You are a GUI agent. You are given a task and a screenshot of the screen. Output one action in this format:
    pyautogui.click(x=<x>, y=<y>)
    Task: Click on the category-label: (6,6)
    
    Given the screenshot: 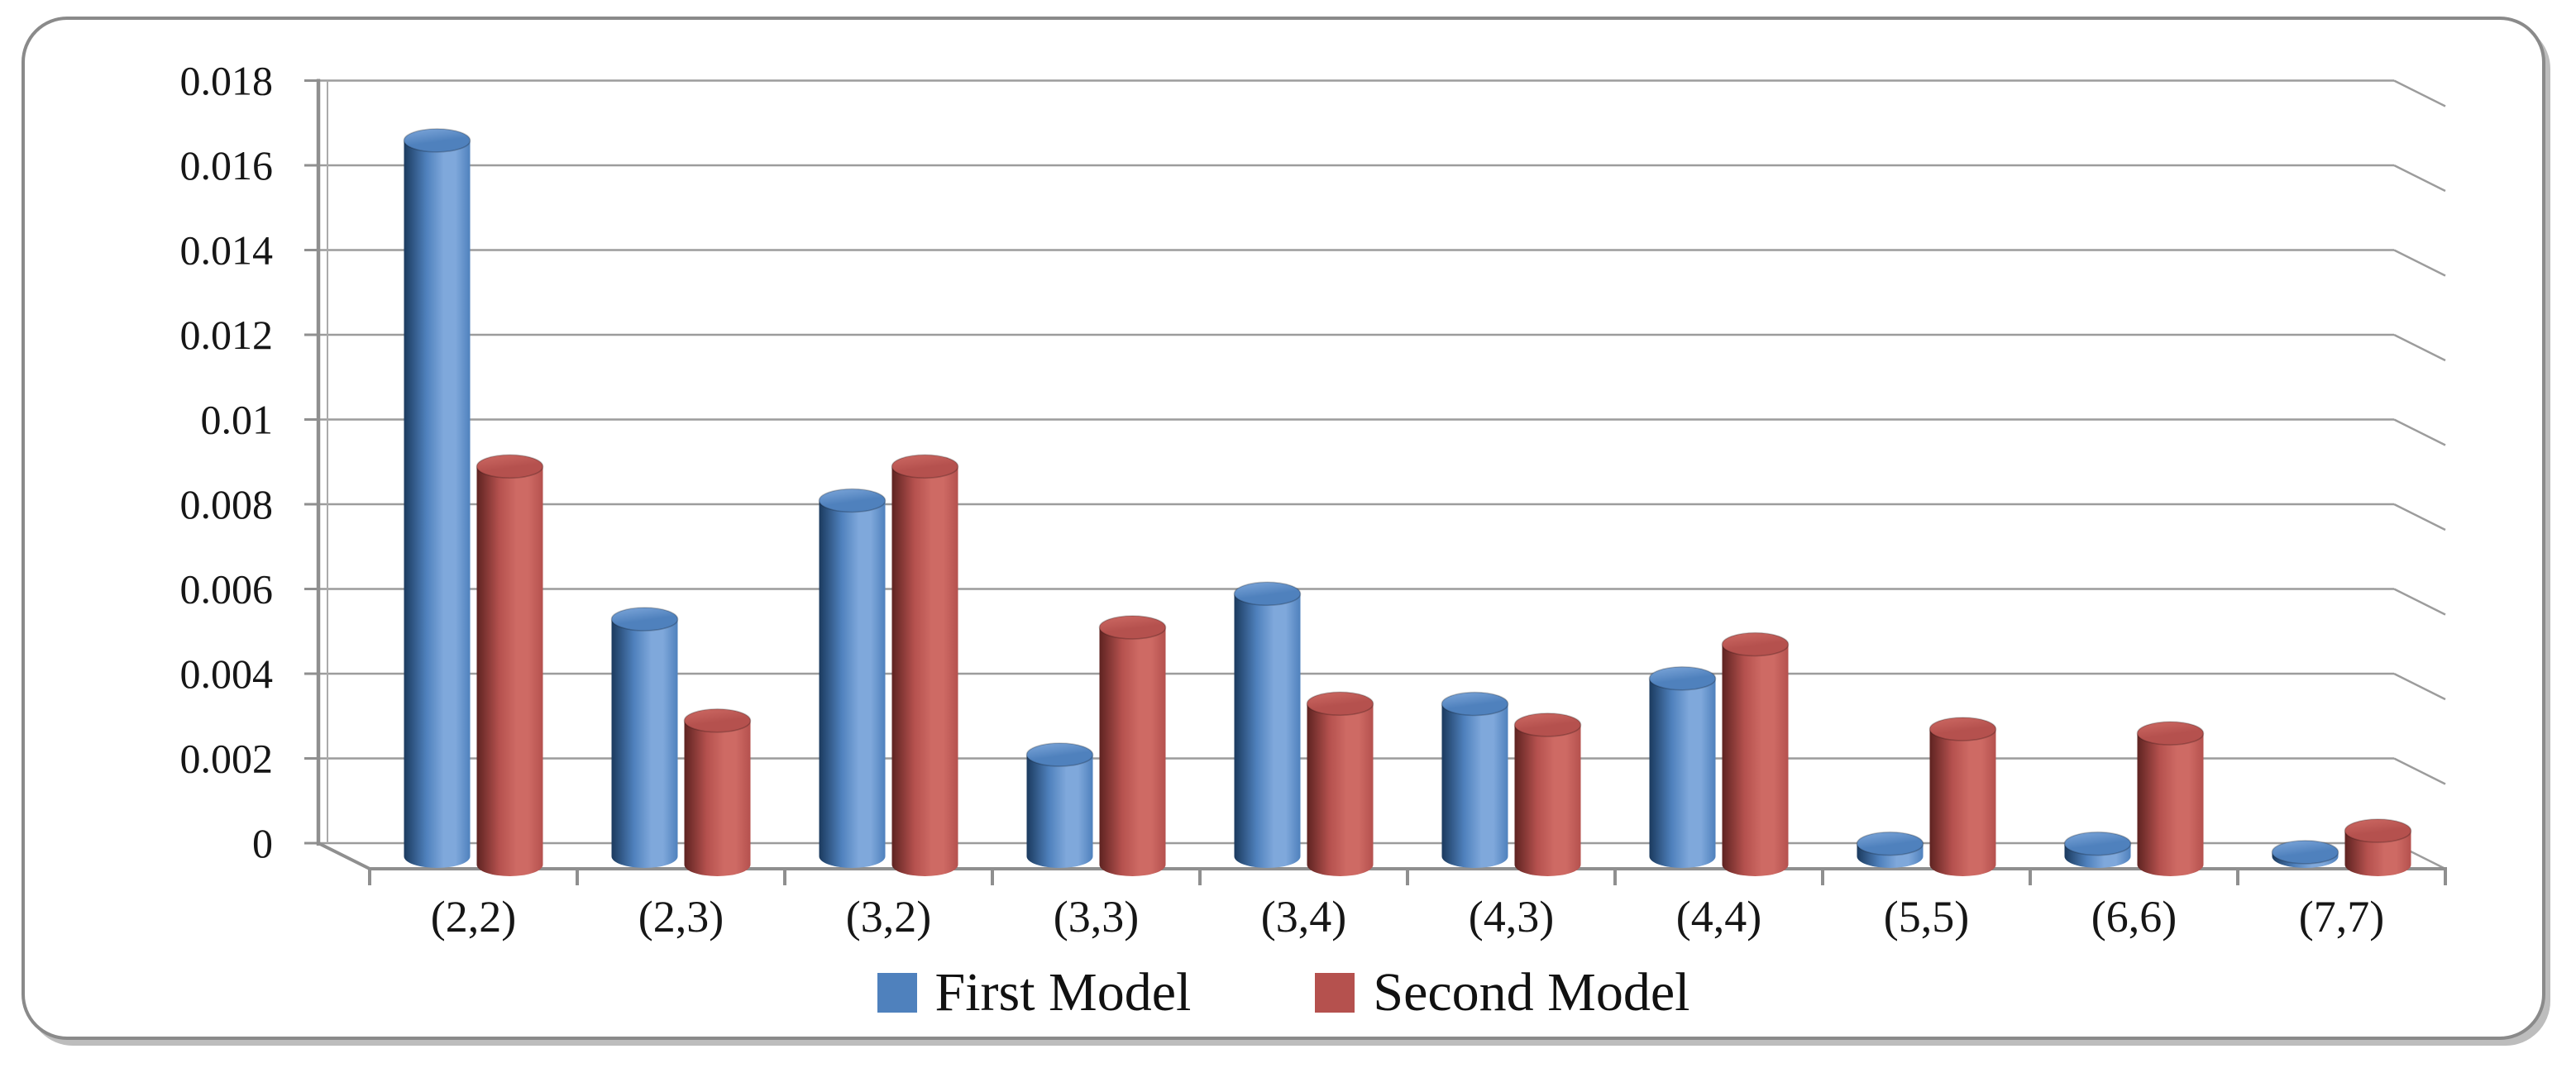 What is the action you would take?
    pyautogui.click(x=2134, y=917)
    